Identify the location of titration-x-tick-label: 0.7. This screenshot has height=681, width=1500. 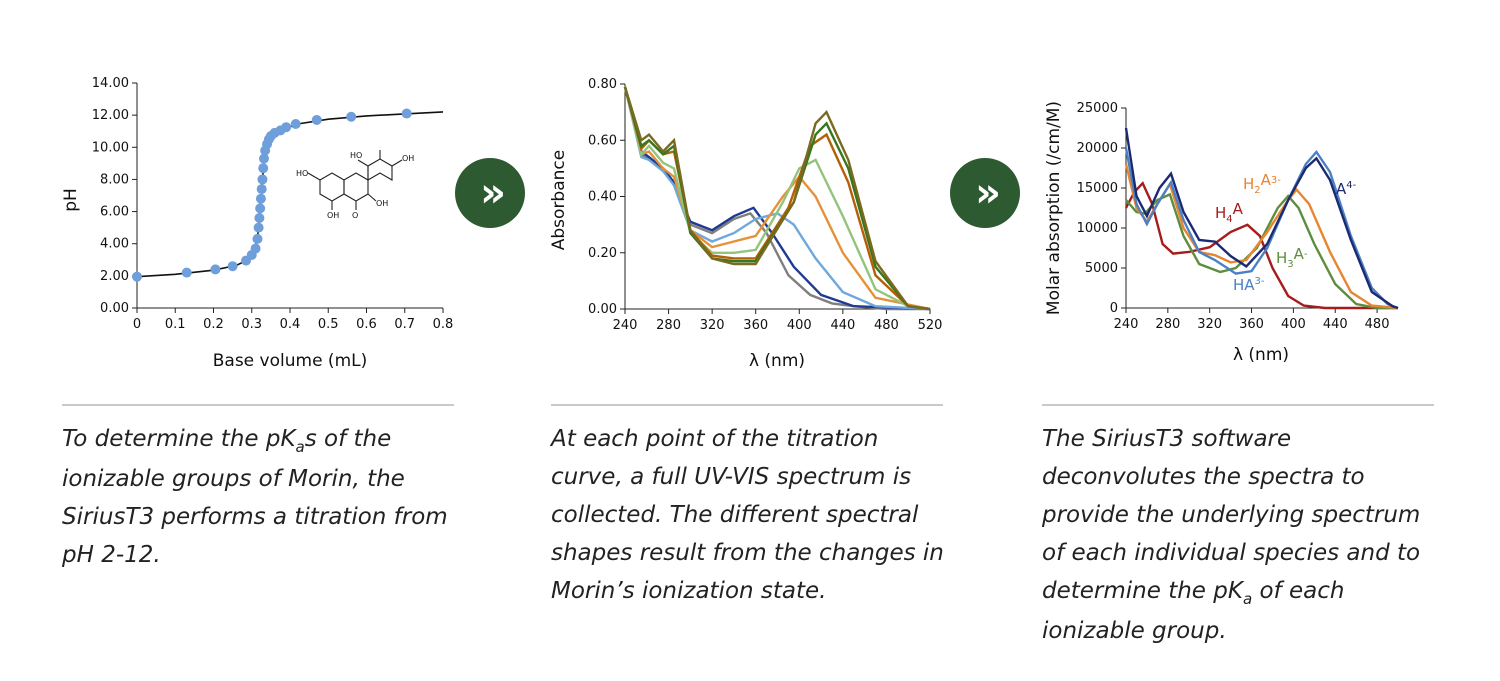
(404, 324).